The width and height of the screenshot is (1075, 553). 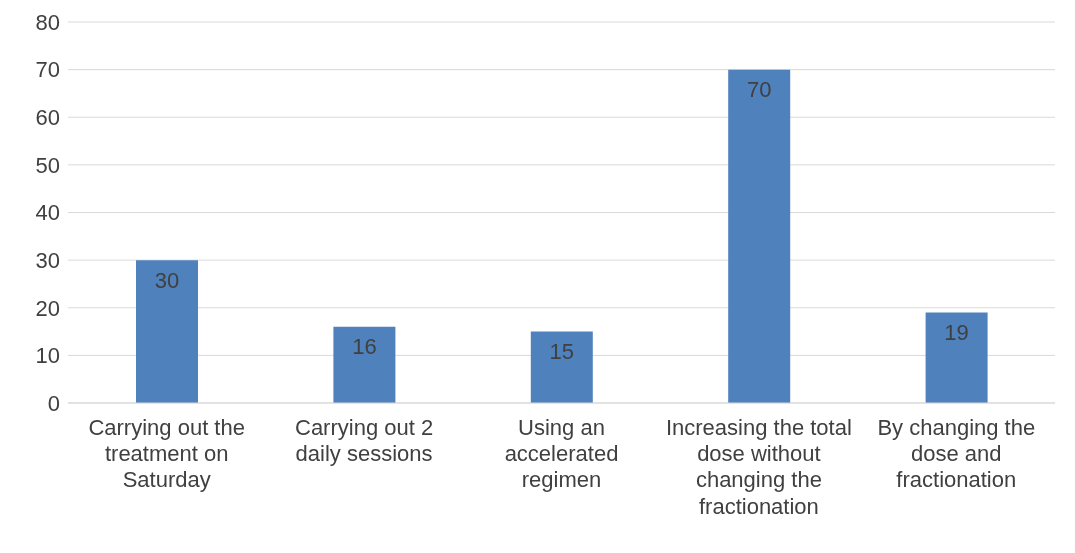 What do you see at coordinates (364, 347) in the screenshot?
I see `data-label: 16` at bounding box center [364, 347].